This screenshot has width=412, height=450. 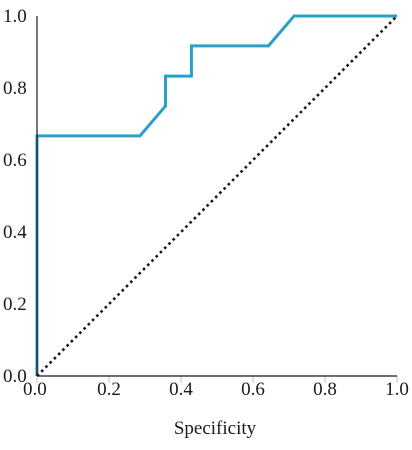 What do you see at coordinates (15, 304) in the screenshot?
I see `y-tick-label: 0.2` at bounding box center [15, 304].